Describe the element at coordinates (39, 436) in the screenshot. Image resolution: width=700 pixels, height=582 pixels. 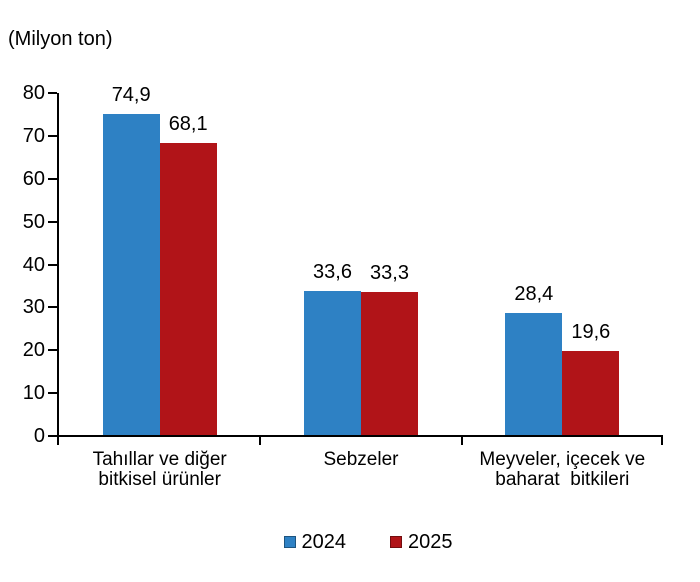
I see `y-tick-label: 0` at that location.